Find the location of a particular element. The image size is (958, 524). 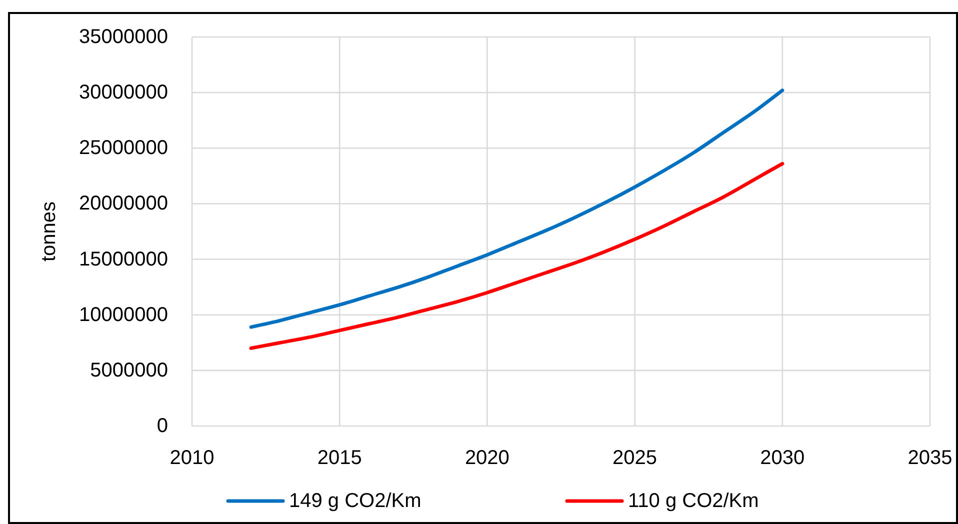

y-tick-label: 0 is located at coordinates (162, 426).